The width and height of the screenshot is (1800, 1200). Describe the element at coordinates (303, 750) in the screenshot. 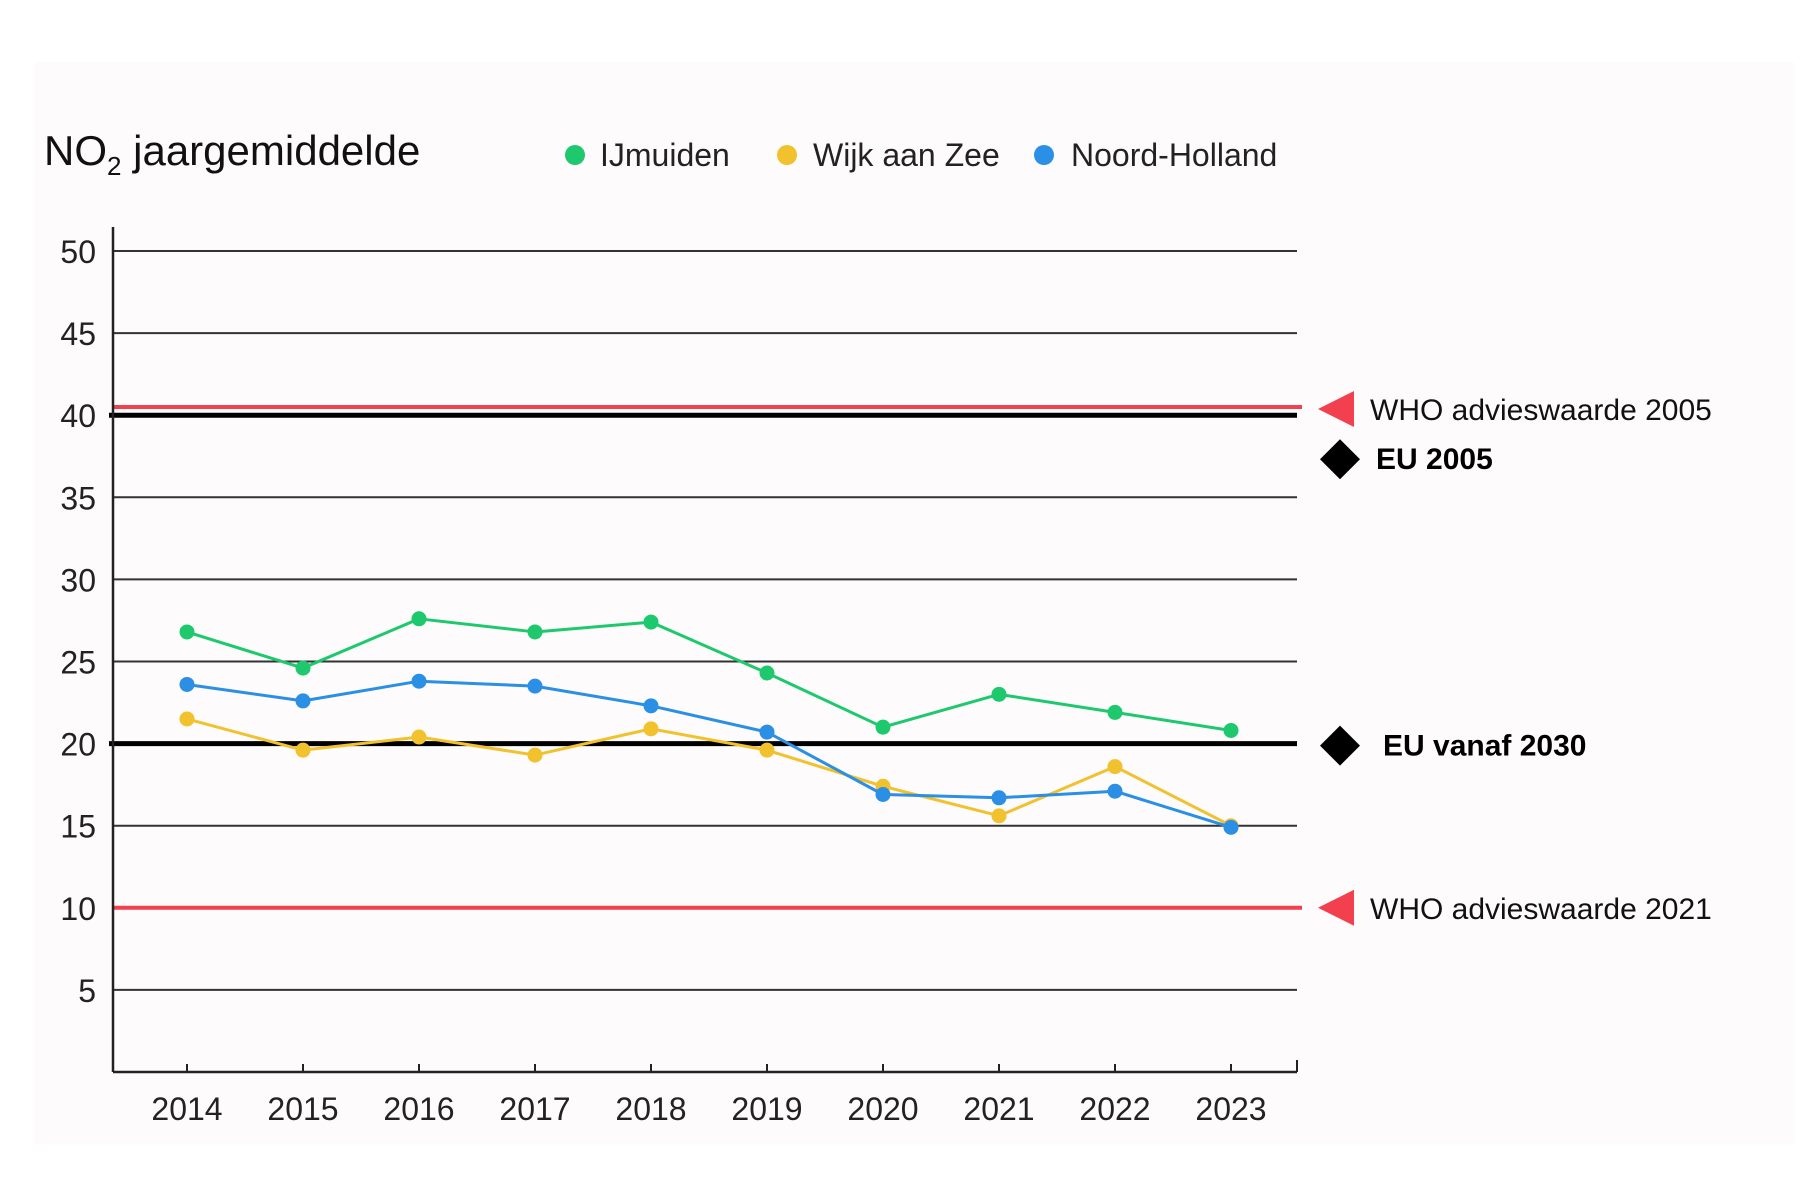

I see `data-point-wijk-aan-zee-2015` at that location.